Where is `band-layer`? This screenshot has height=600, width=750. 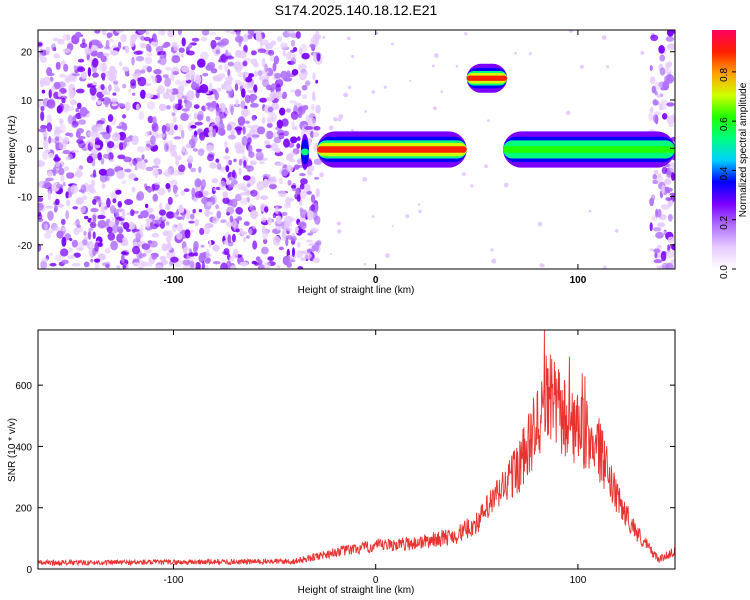 band-layer is located at coordinates (304, 152).